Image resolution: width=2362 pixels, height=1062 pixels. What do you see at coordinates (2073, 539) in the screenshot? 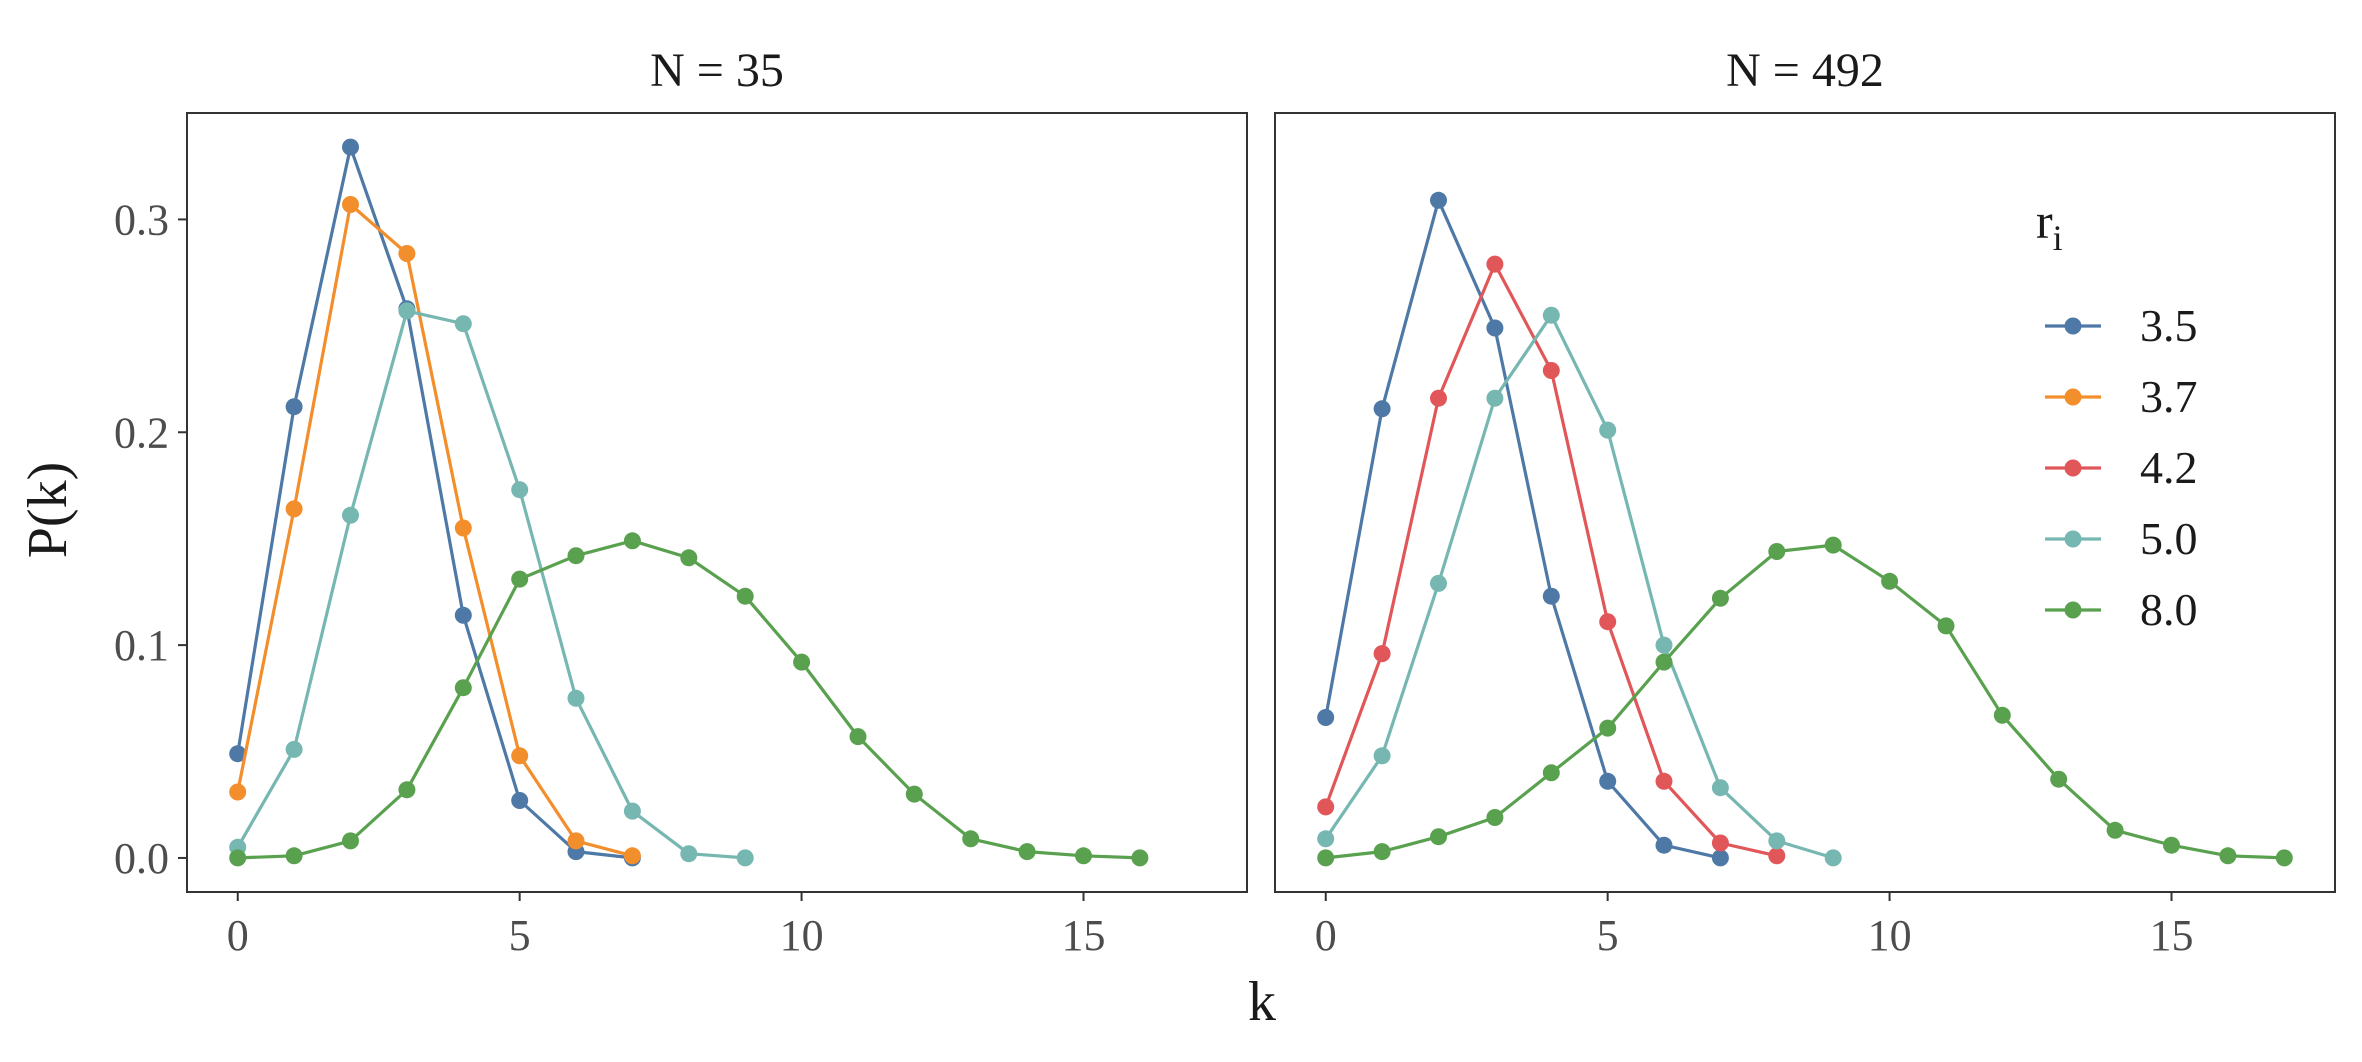
I see `legend-key-point-5.0` at bounding box center [2073, 539].